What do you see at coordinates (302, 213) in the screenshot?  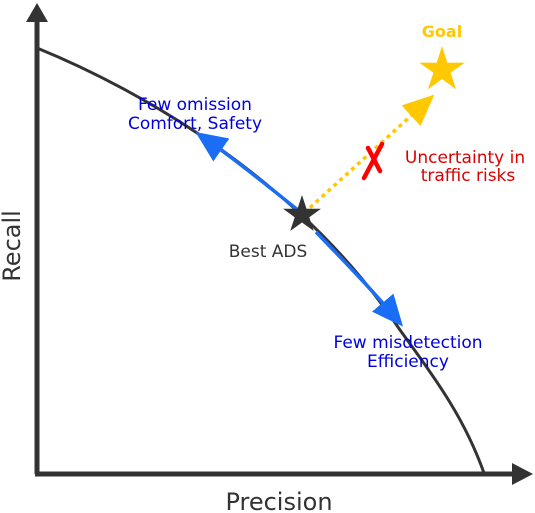 I see `best-ads-star-icon` at bounding box center [302, 213].